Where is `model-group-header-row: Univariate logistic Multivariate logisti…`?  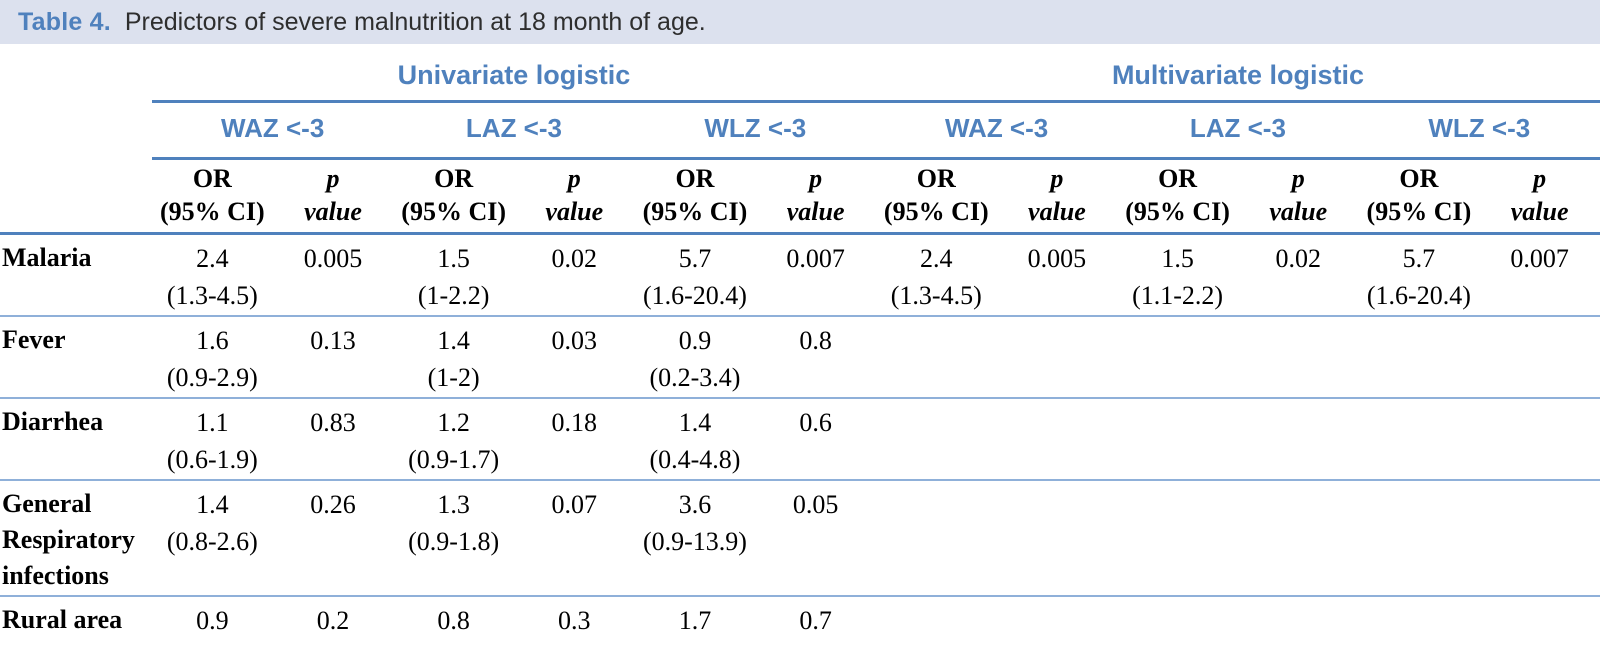
model-group-header-row: Univariate logistic Multivariate logisti… is located at coordinates (800, 73).